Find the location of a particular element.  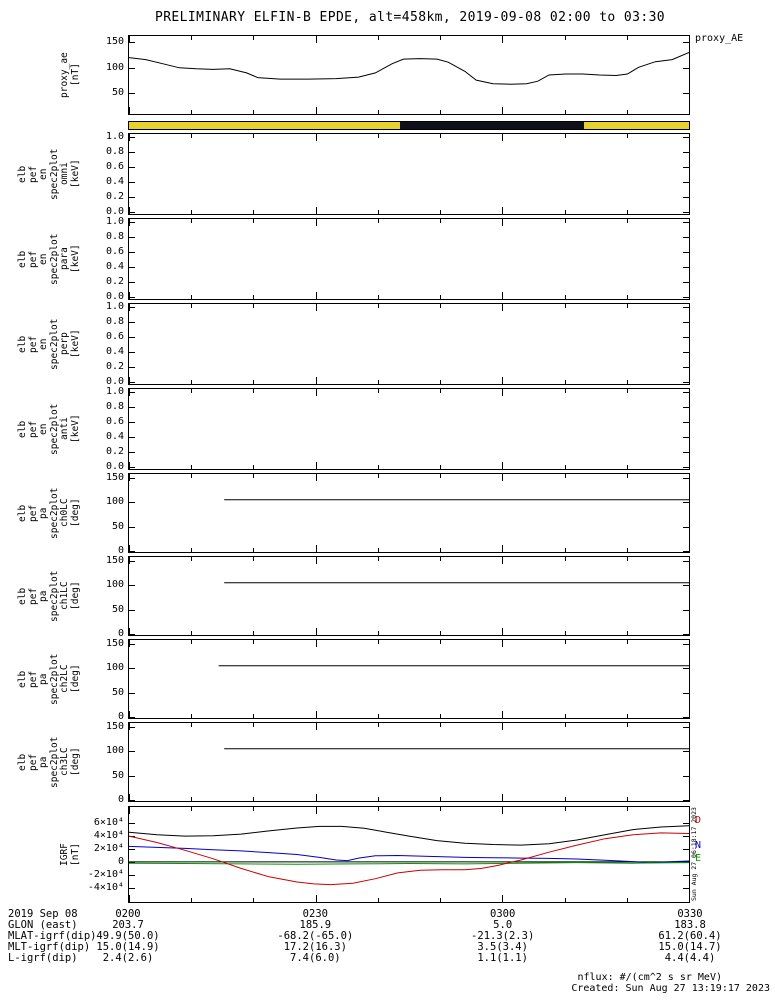

y-tick-label: 2×10⁴ is located at coordinates (108, 848).